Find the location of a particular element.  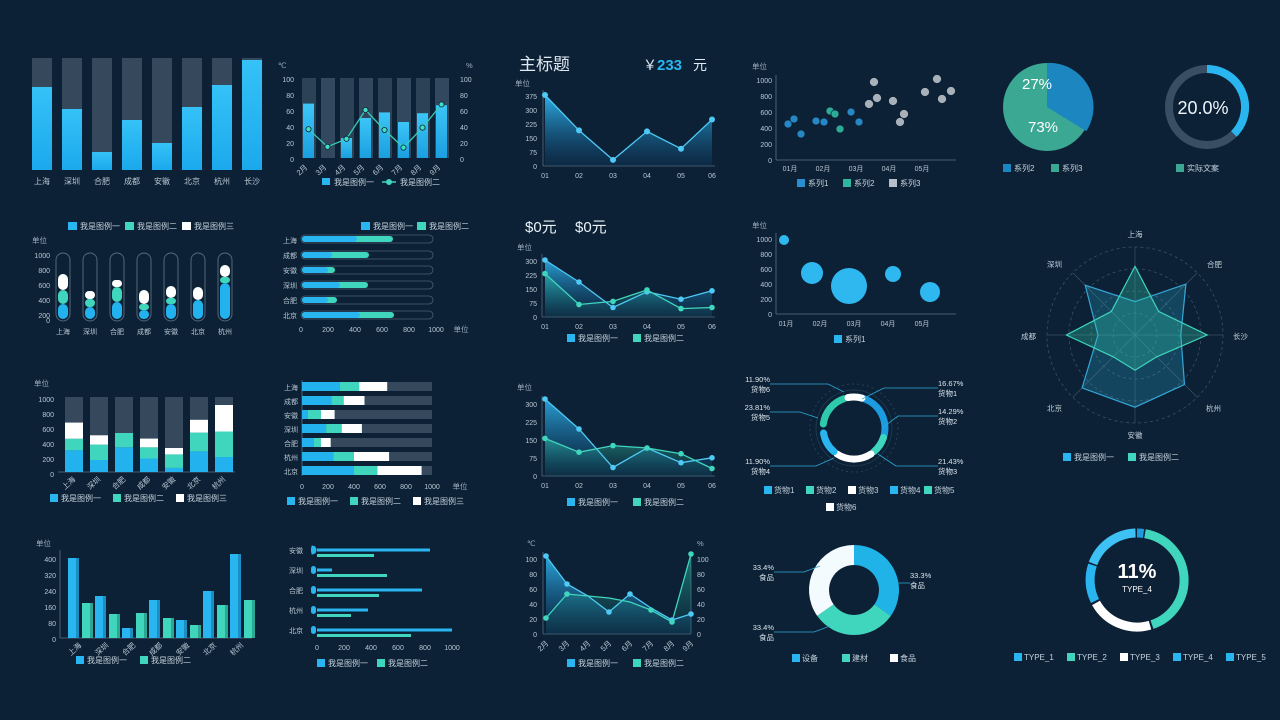

chart-radar: 上海 合肥 长沙 杭州 安徽 北京 成都 深圳 我是图例一 我是图例二 is located at coordinates (1135, 345).